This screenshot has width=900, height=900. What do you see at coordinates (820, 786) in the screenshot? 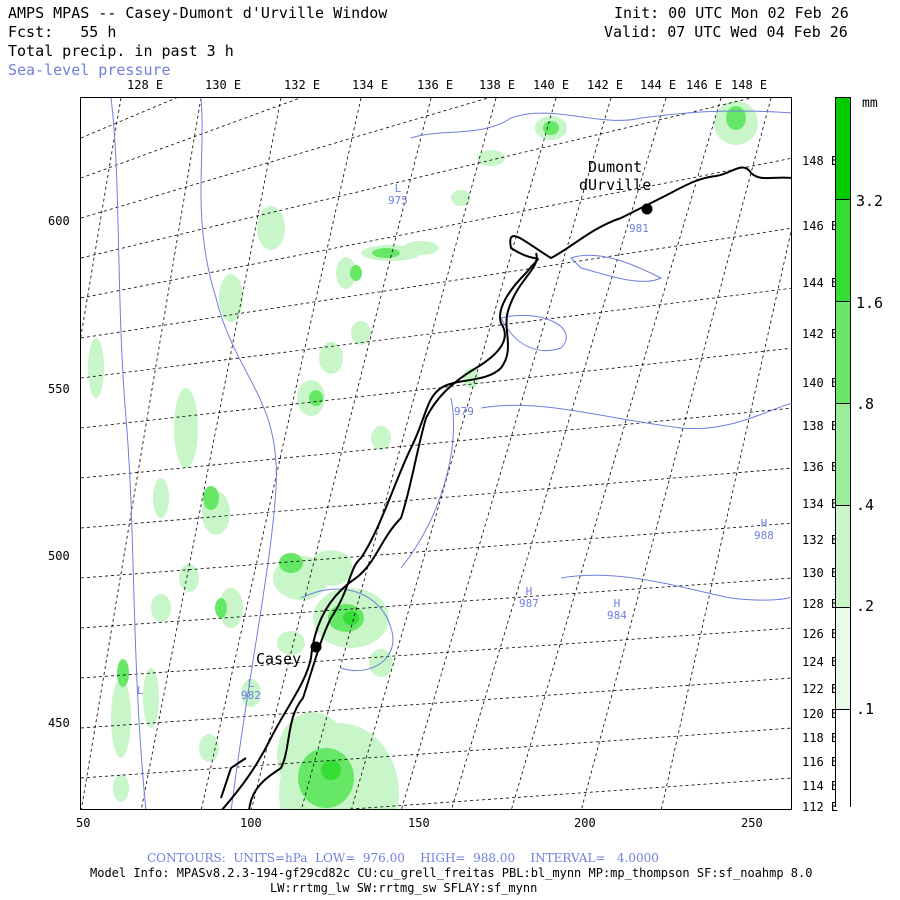
I see `right-tick: 114 E` at bounding box center [820, 786].